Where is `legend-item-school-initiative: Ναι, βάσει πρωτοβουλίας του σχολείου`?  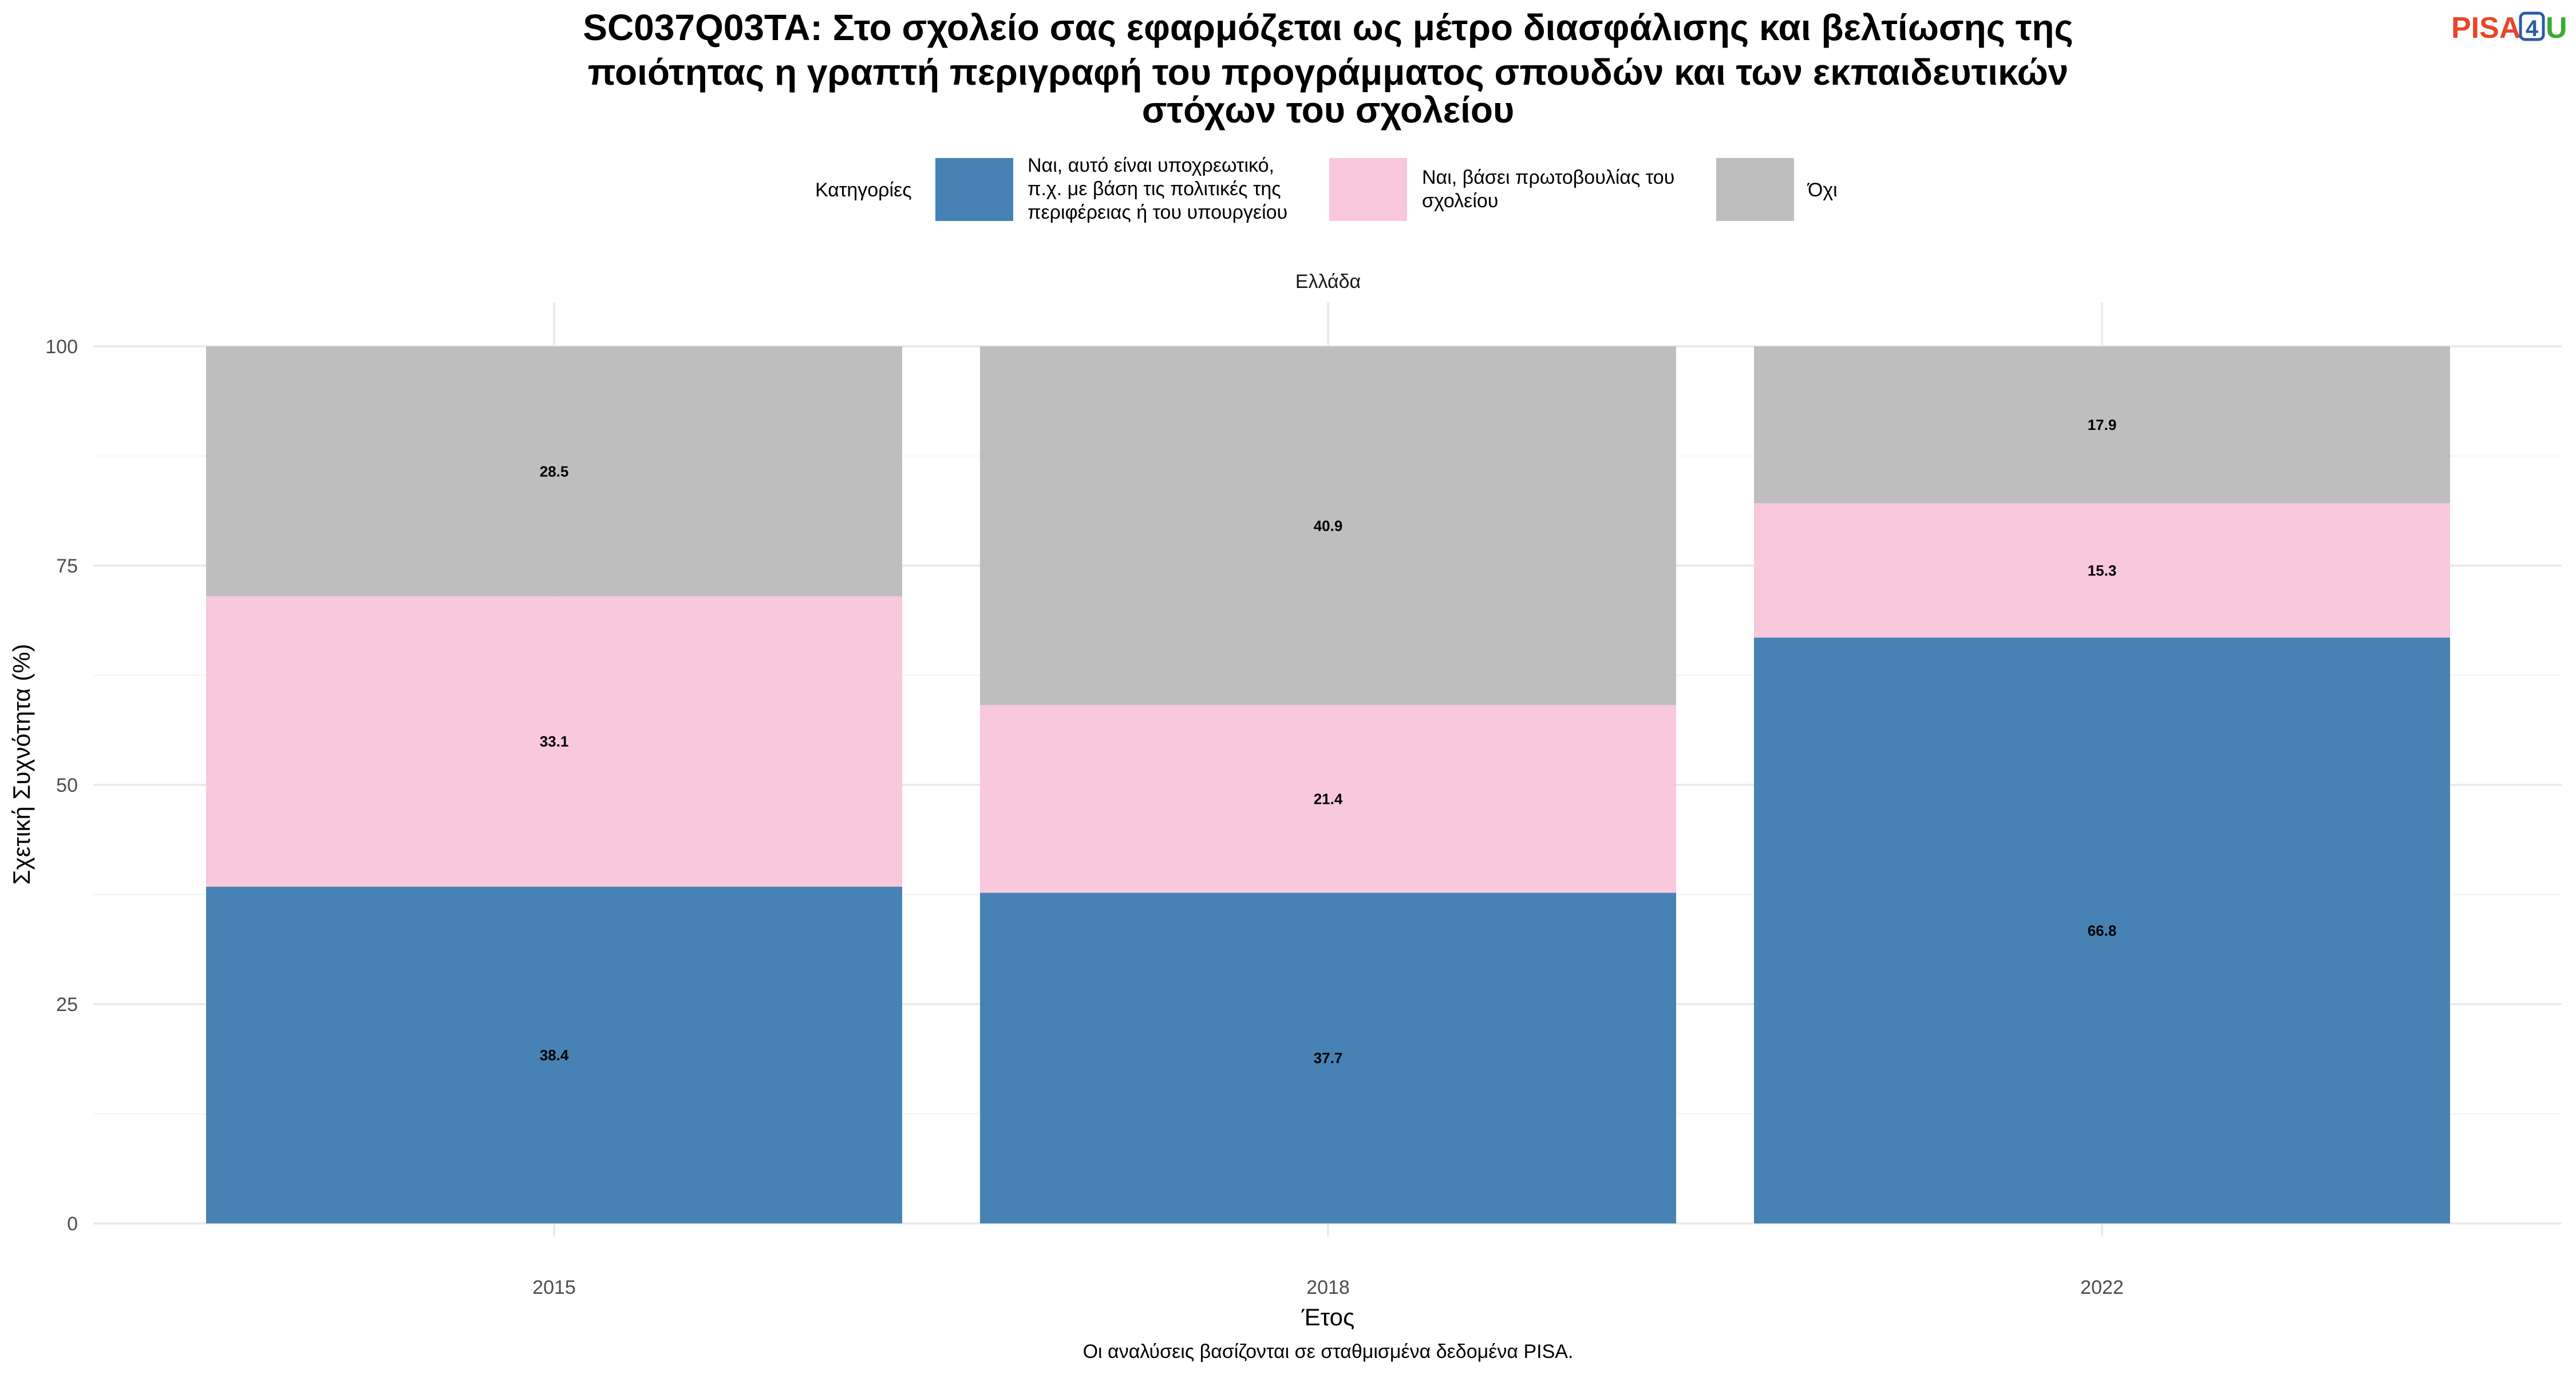
legend-item-school-initiative: Ναι, βάσει πρωτοβουλίας του σχολείου is located at coordinates (1501, 189).